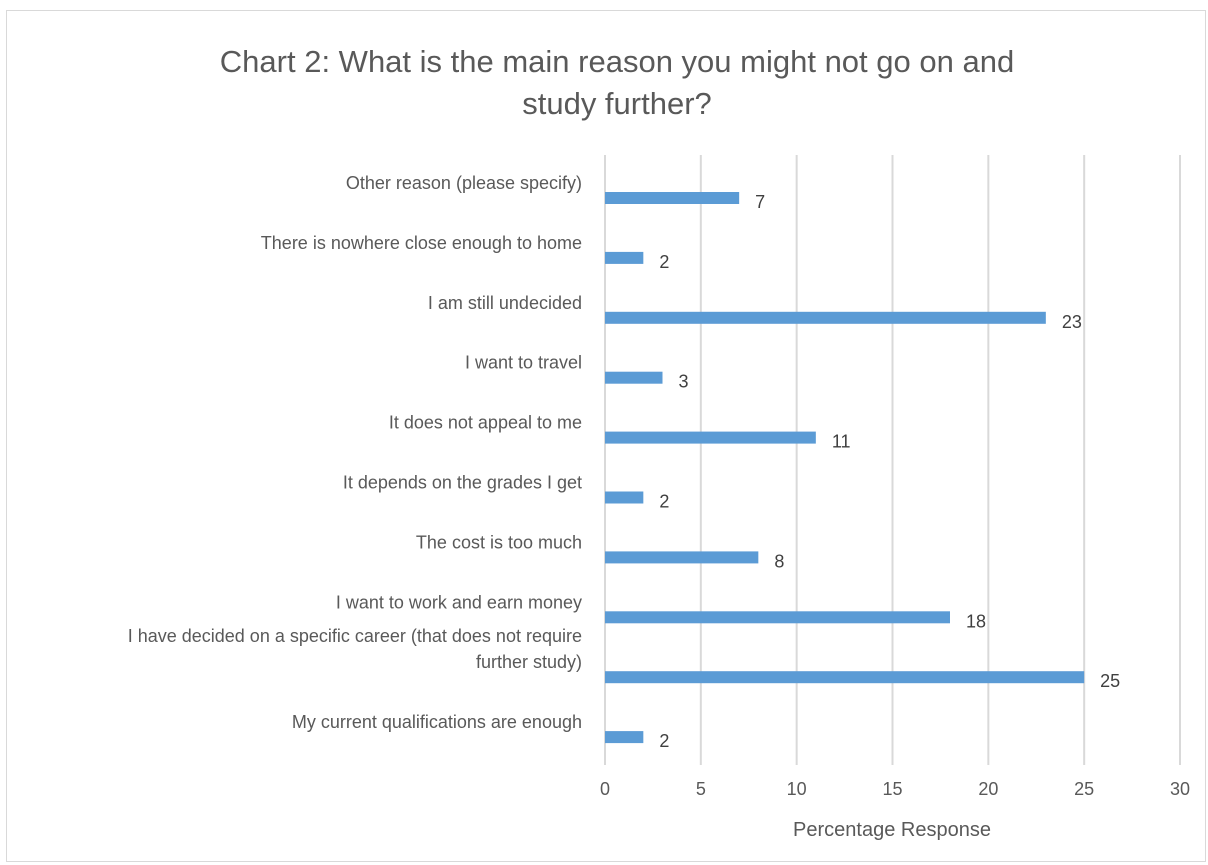 The height and width of the screenshot is (865, 1208). I want to click on data-label: 18, so click(976, 621).